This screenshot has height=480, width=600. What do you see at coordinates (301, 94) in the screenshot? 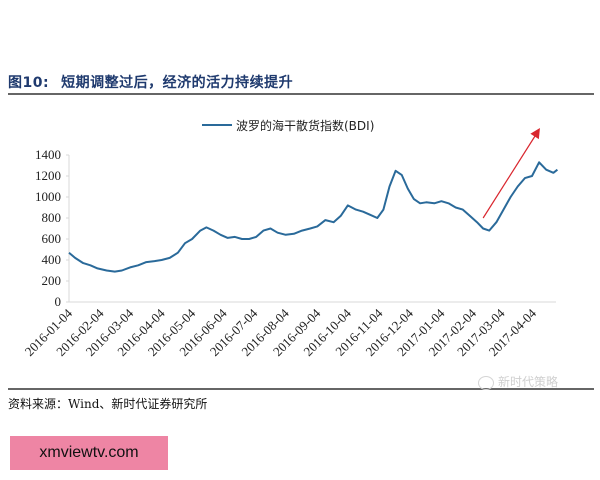
I see `title-divider` at bounding box center [301, 94].